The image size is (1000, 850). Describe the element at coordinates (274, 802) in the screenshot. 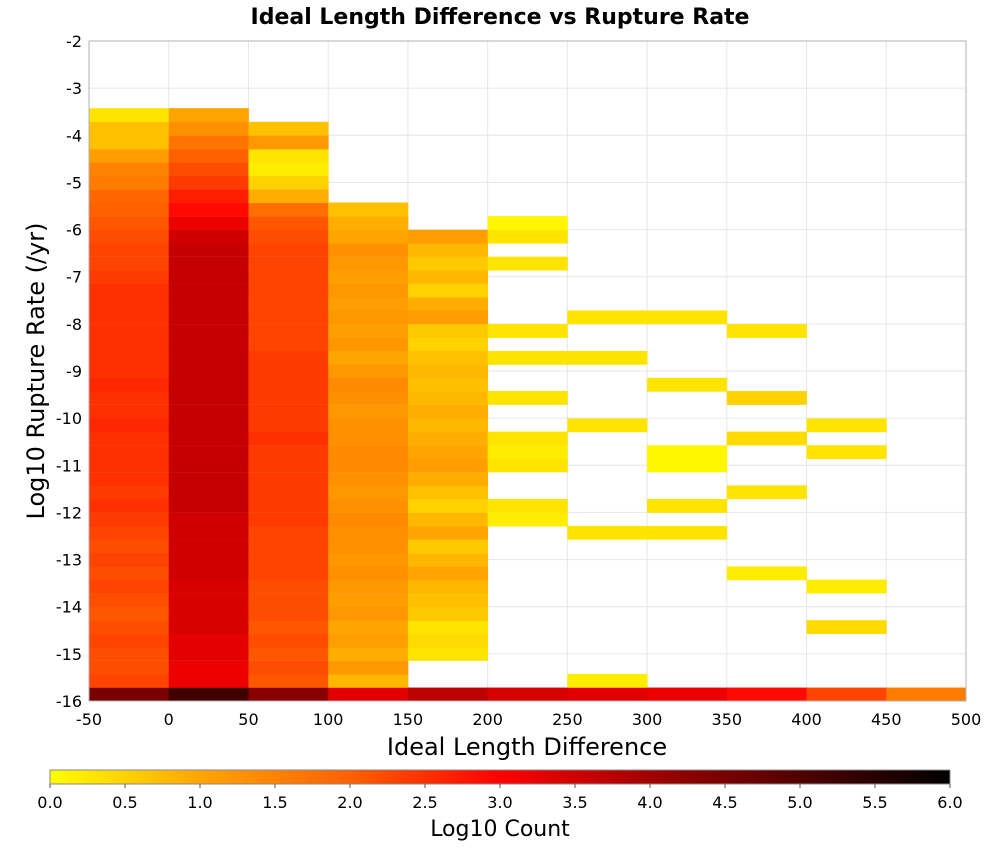

I see `colorbar-tick-label: 1.5` at that location.